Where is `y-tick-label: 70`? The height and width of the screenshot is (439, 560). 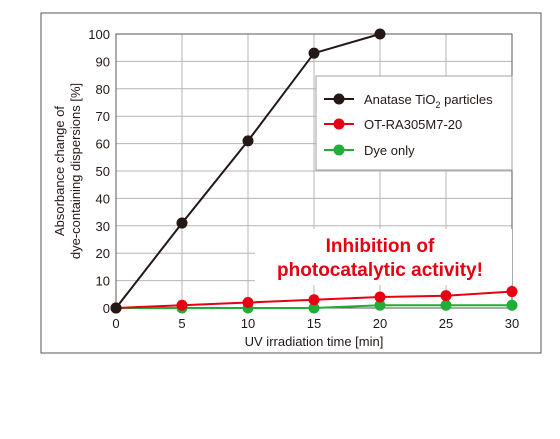 y-tick-label: 70 is located at coordinates (103, 116).